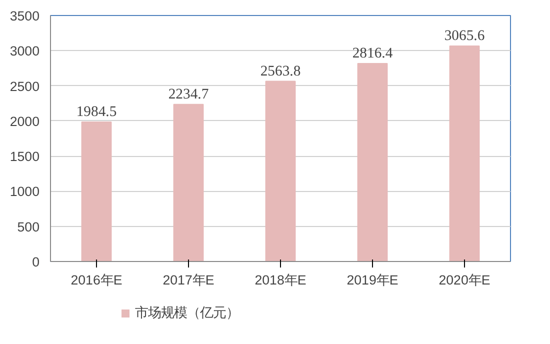 The image size is (550, 344). Describe the element at coordinates (188, 94) in the screenshot. I see `data-label: 2234.7` at that location.